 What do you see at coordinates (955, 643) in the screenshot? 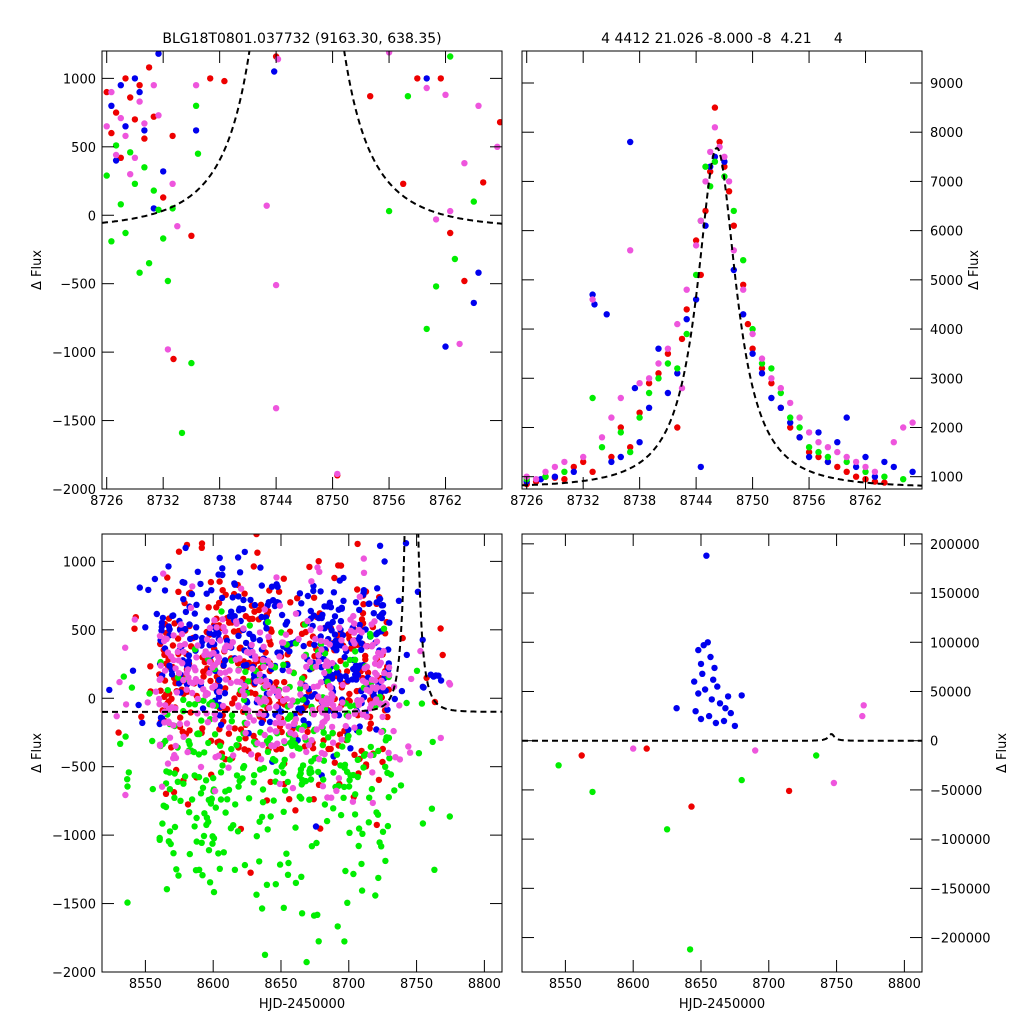
I see `y-tick-label: 100000` at bounding box center [955, 643].